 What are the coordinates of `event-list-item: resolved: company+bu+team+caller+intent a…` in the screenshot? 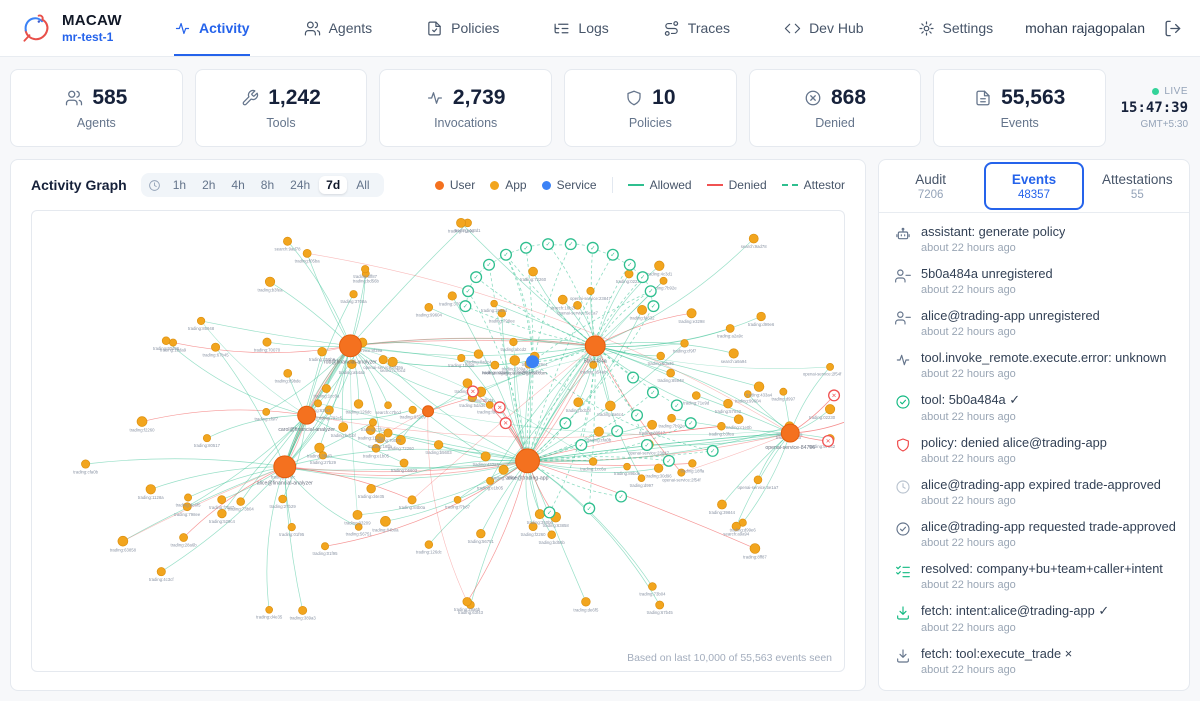 It's located at (1034, 576).